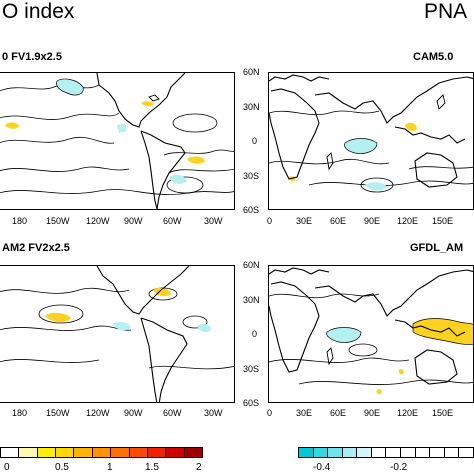 The image size is (474, 474). I want to click on panel-label-top-left: 0 FV1.9x2.5, so click(32, 57).